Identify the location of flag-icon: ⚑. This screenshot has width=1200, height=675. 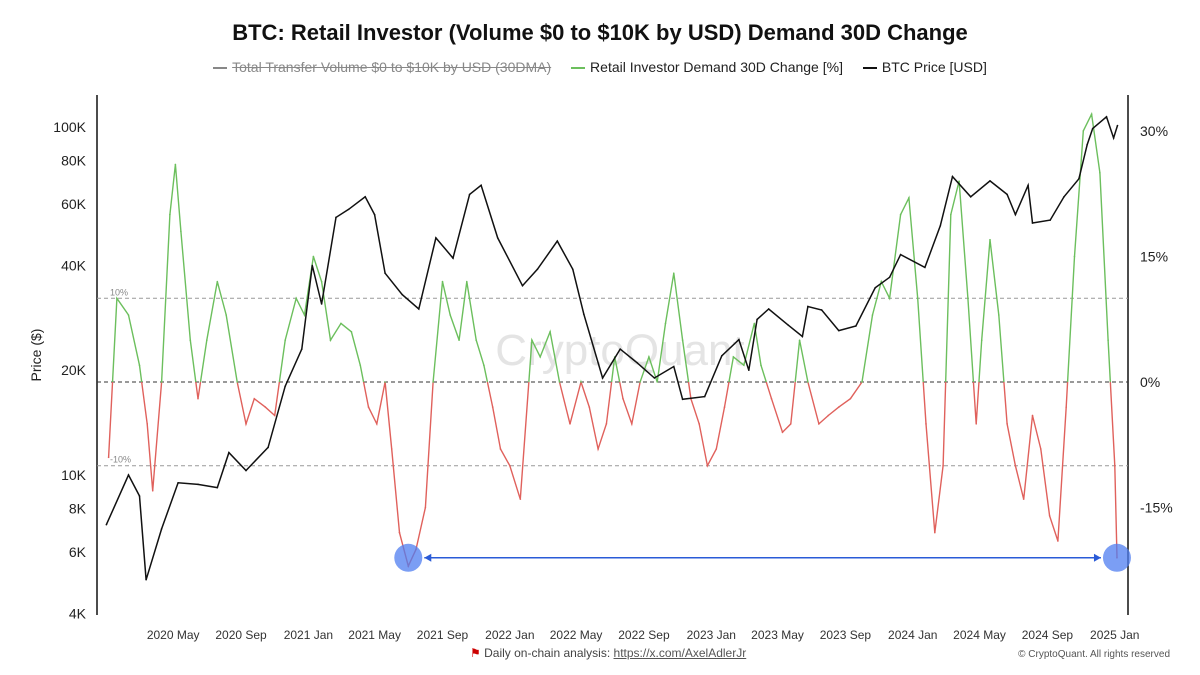
(475, 653).